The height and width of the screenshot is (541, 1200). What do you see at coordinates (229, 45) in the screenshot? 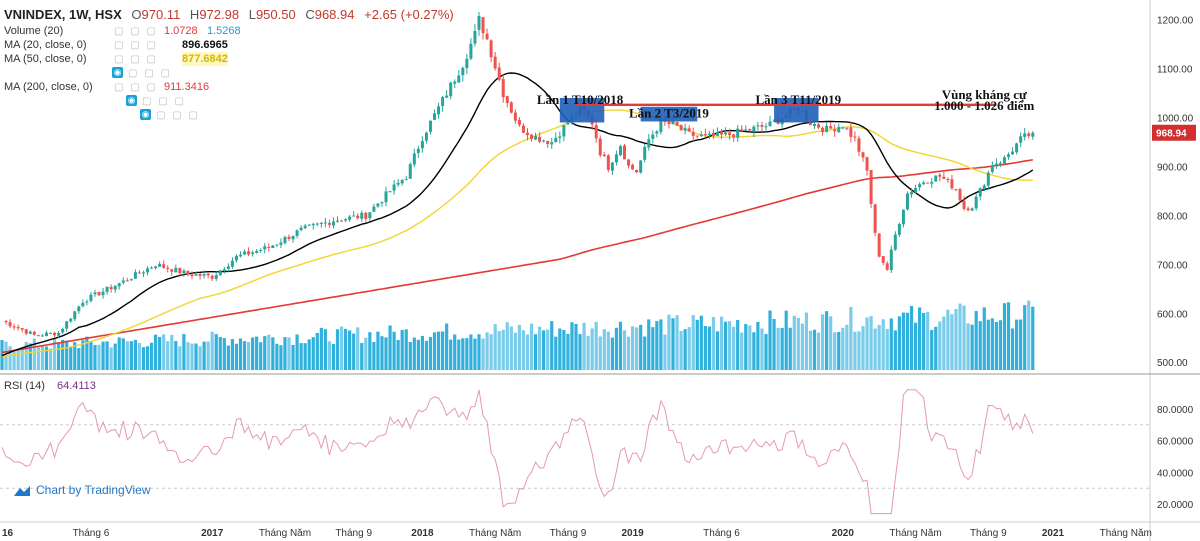
I see `ma20-legend: MA (20, close, 0) ▢ ▢ ▢ 896.6965` at bounding box center [229, 45].